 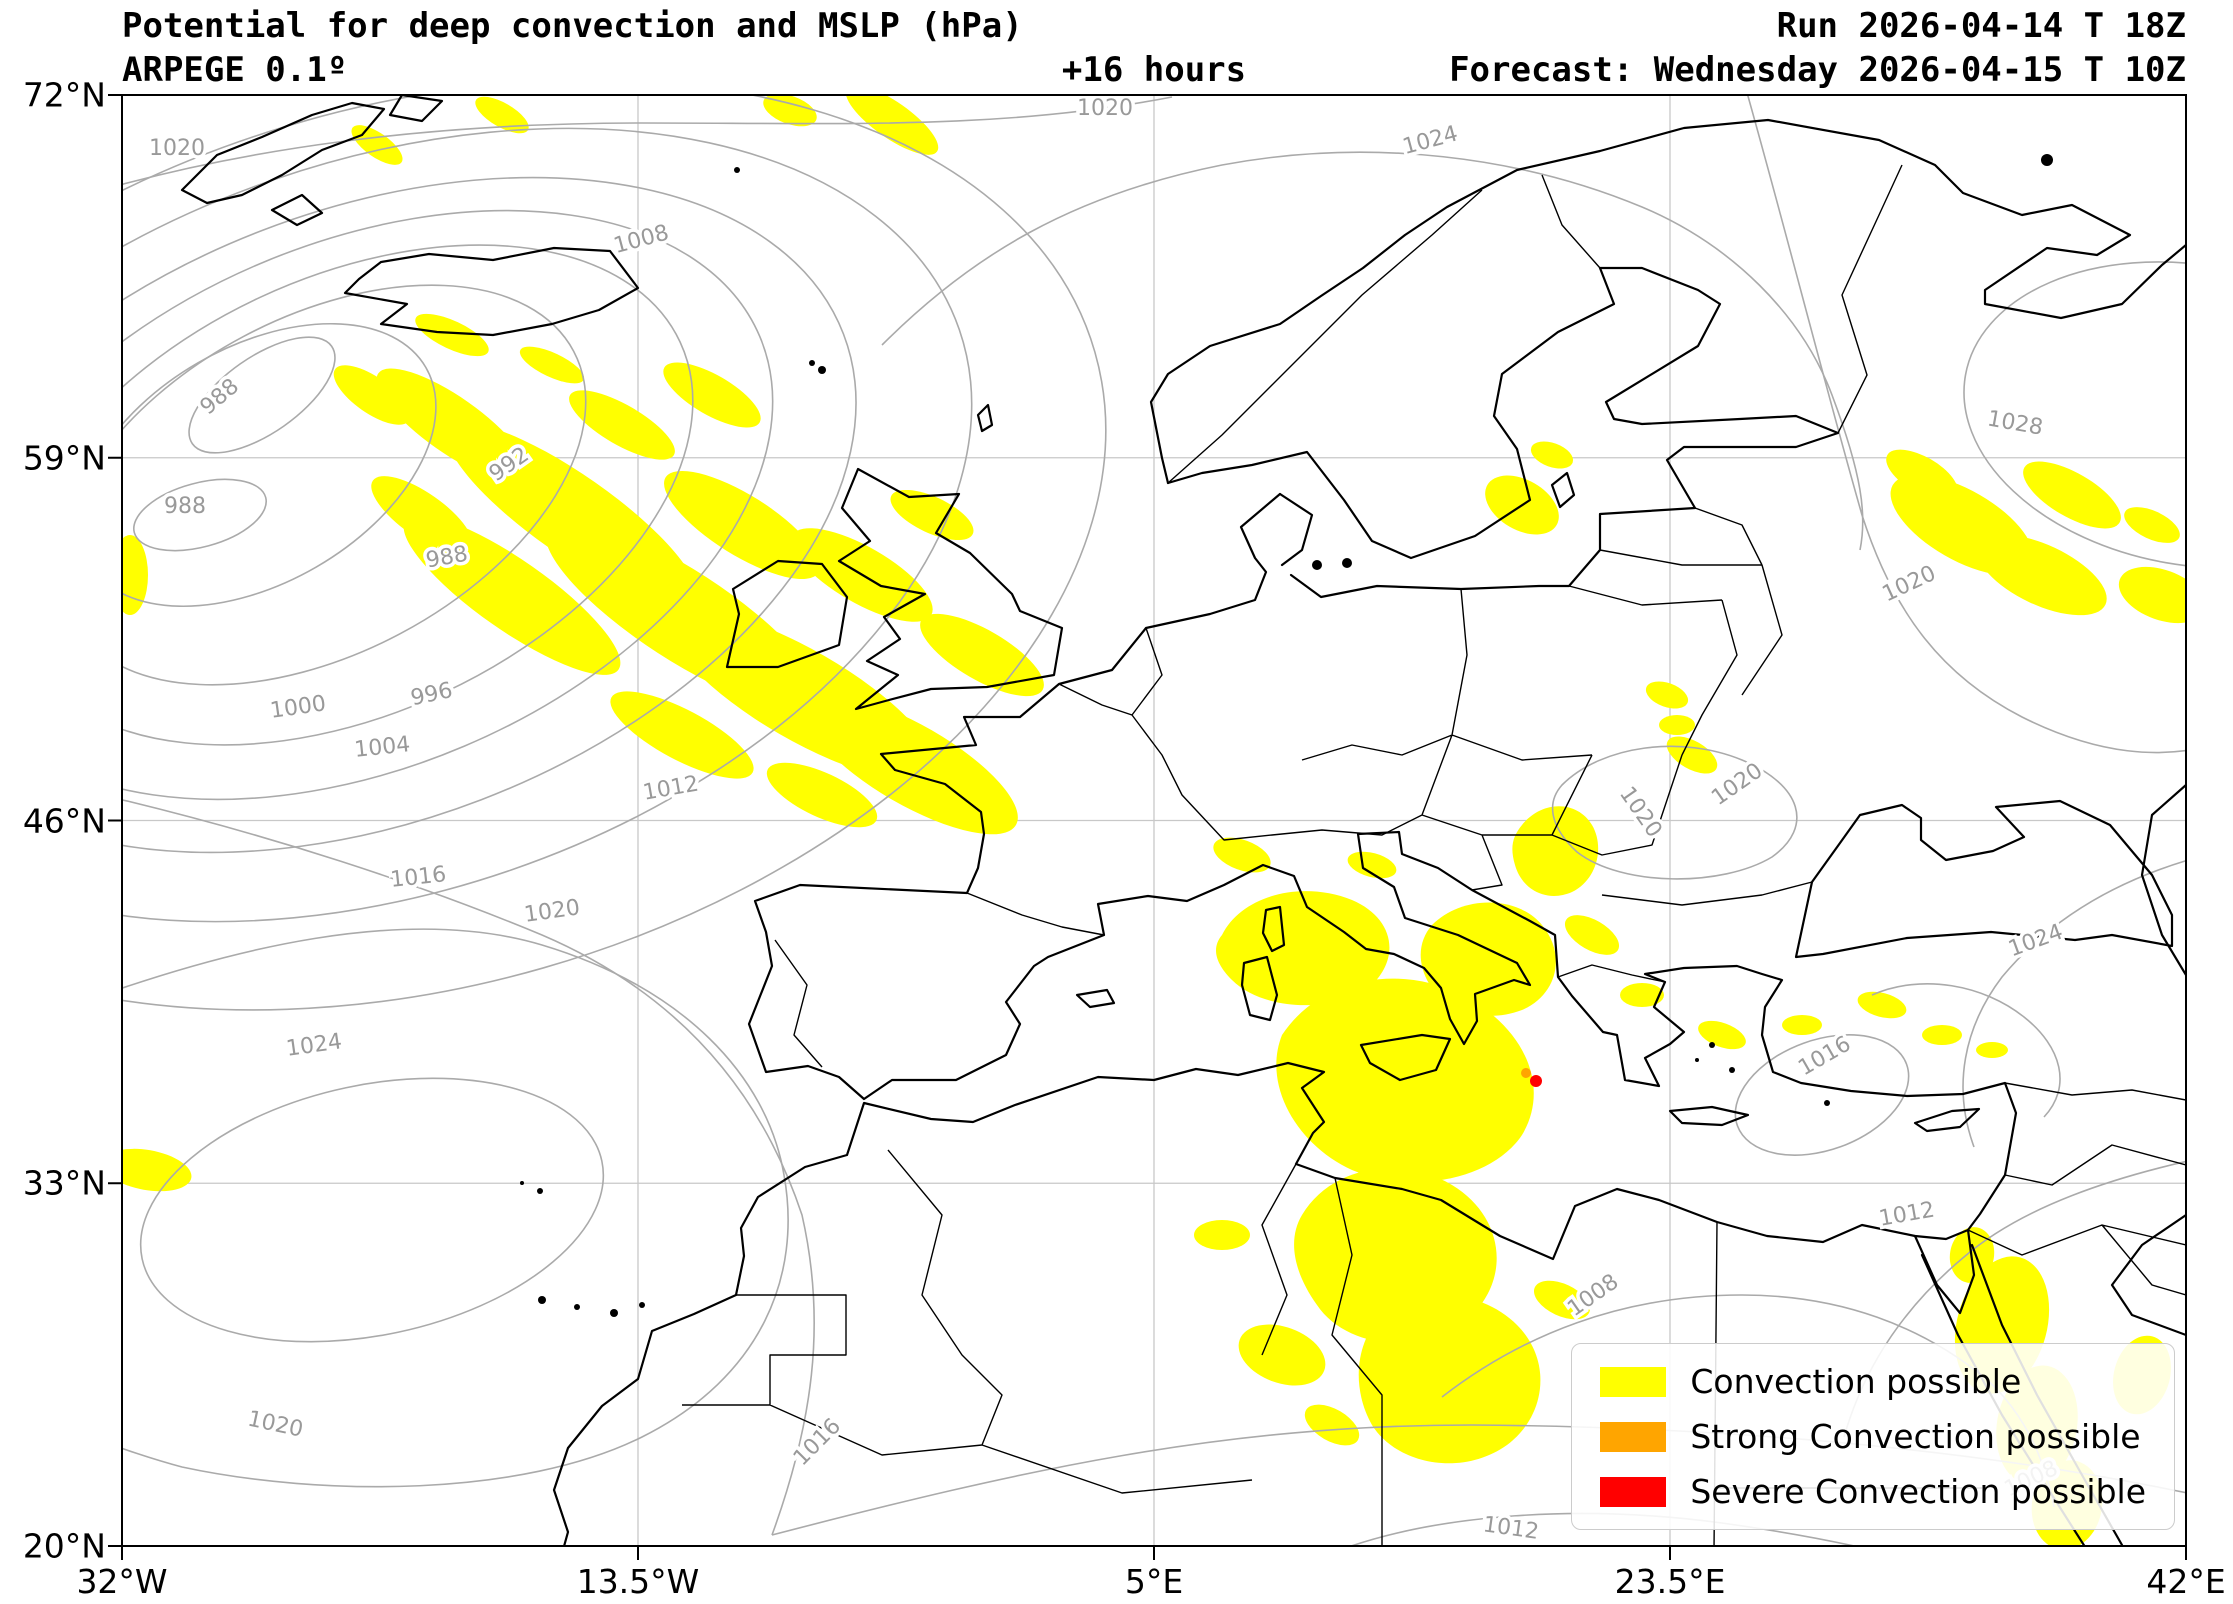 I want to click on lat-tick-label: 46°N, so click(x=64, y=820).